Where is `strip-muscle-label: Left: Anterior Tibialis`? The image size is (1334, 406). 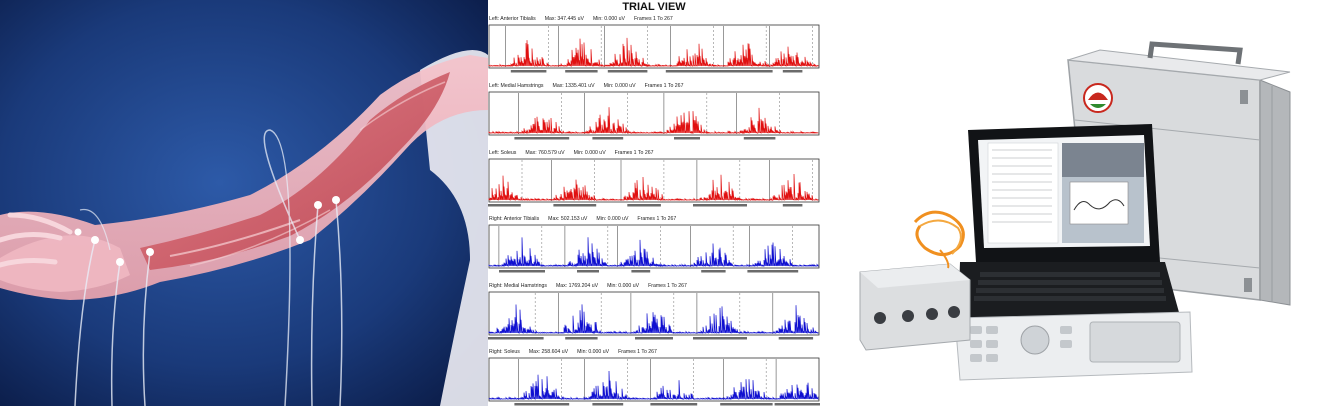
strip-muscle-label: Left: Anterior Tibialis is located at coordinates (512, 19).